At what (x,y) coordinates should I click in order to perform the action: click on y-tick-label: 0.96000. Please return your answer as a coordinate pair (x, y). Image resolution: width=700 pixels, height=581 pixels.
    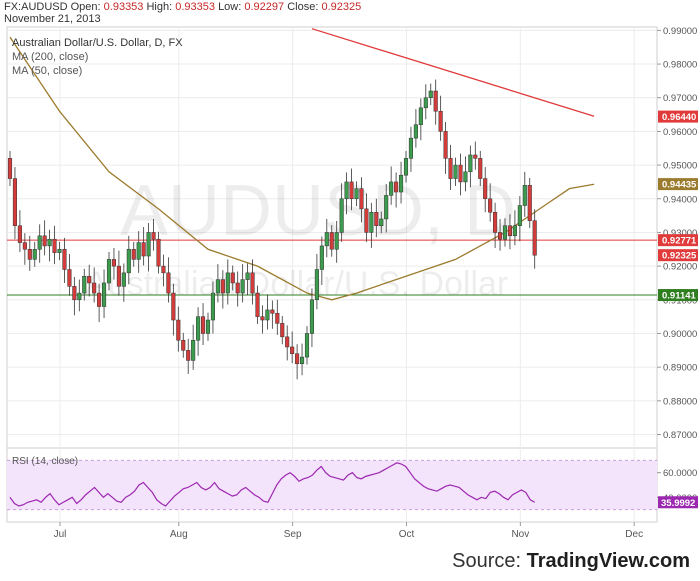
    Looking at the image, I should click on (680, 132).